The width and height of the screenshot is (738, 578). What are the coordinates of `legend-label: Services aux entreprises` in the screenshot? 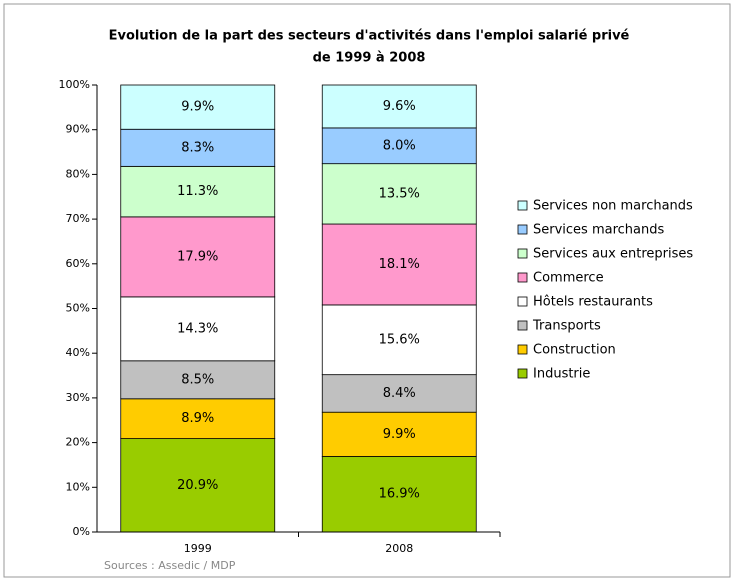 It's located at (613, 254).